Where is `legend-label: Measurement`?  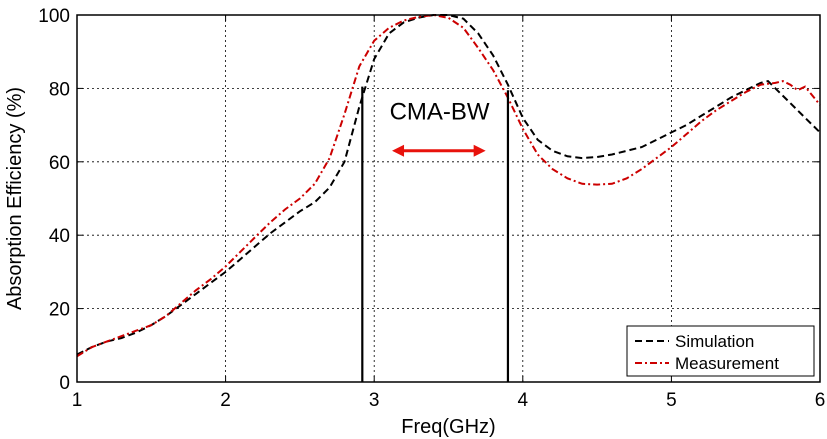
legend-label: Measurement is located at coordinates (727, 363).